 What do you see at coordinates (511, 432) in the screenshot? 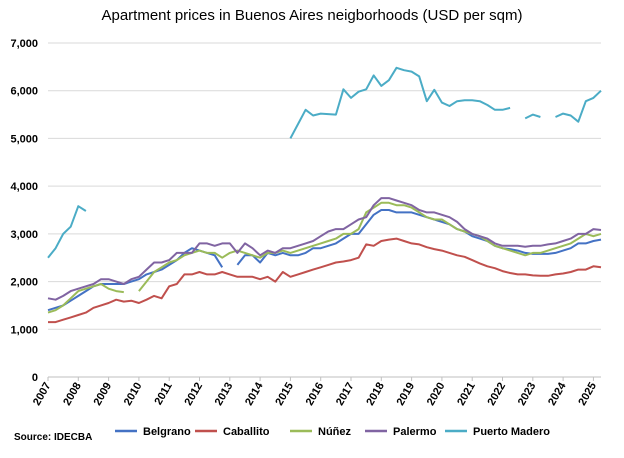
I see `legend-label: Puerto Madero` at bounding box center [511, 432].